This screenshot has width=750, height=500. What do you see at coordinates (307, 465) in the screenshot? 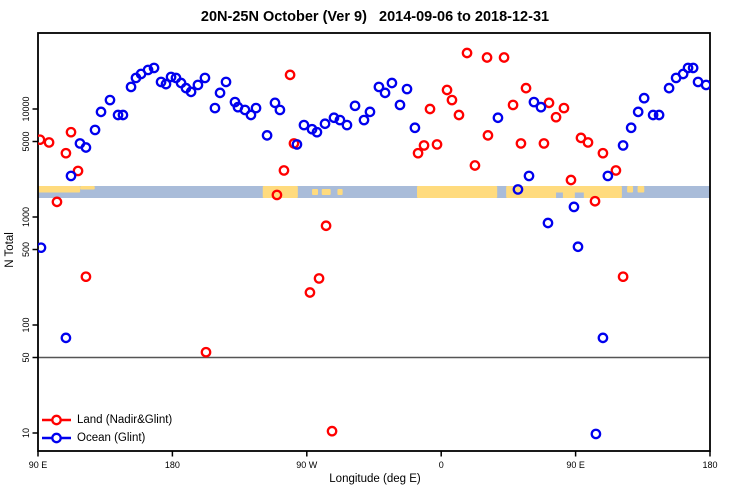
I see `x-tick-label: 90 W` at bounding box center [307, 465].